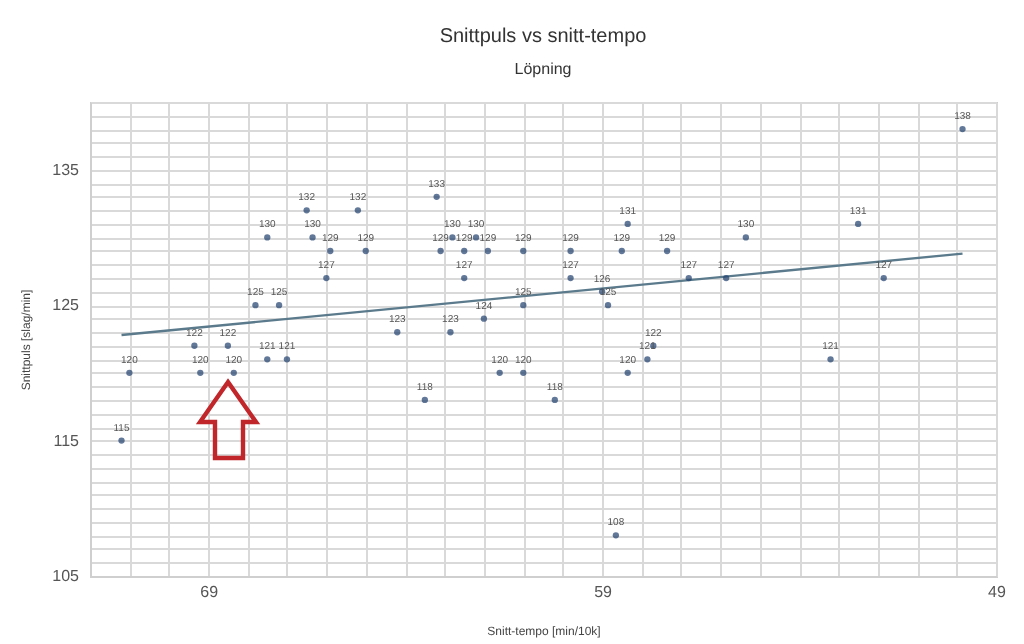  I want to click on x-tick-label: 59, so click(604, 592).